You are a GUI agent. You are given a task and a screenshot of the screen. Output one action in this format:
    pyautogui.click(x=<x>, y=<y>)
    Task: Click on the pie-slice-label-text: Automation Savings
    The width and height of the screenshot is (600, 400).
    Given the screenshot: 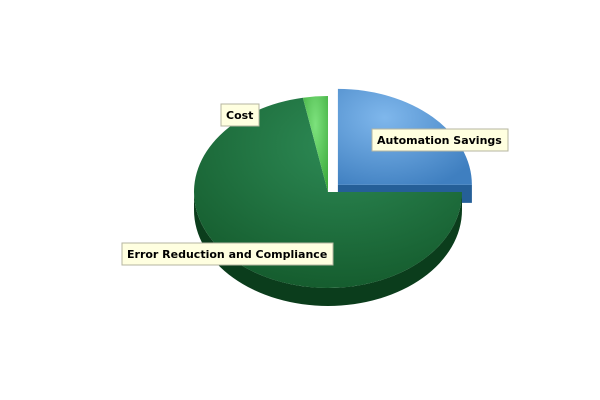 What is the action you would take?
    pyautogui.click(x=439, y=140)
    